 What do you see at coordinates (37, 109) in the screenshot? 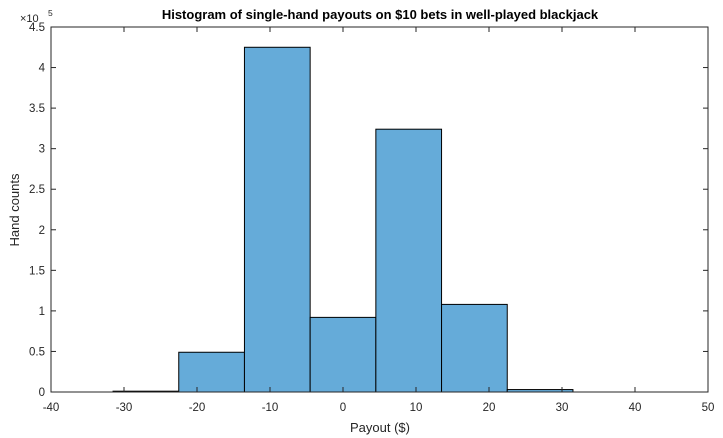
I see `y-tick-label: 3.5` at bounding box center [37, 109].